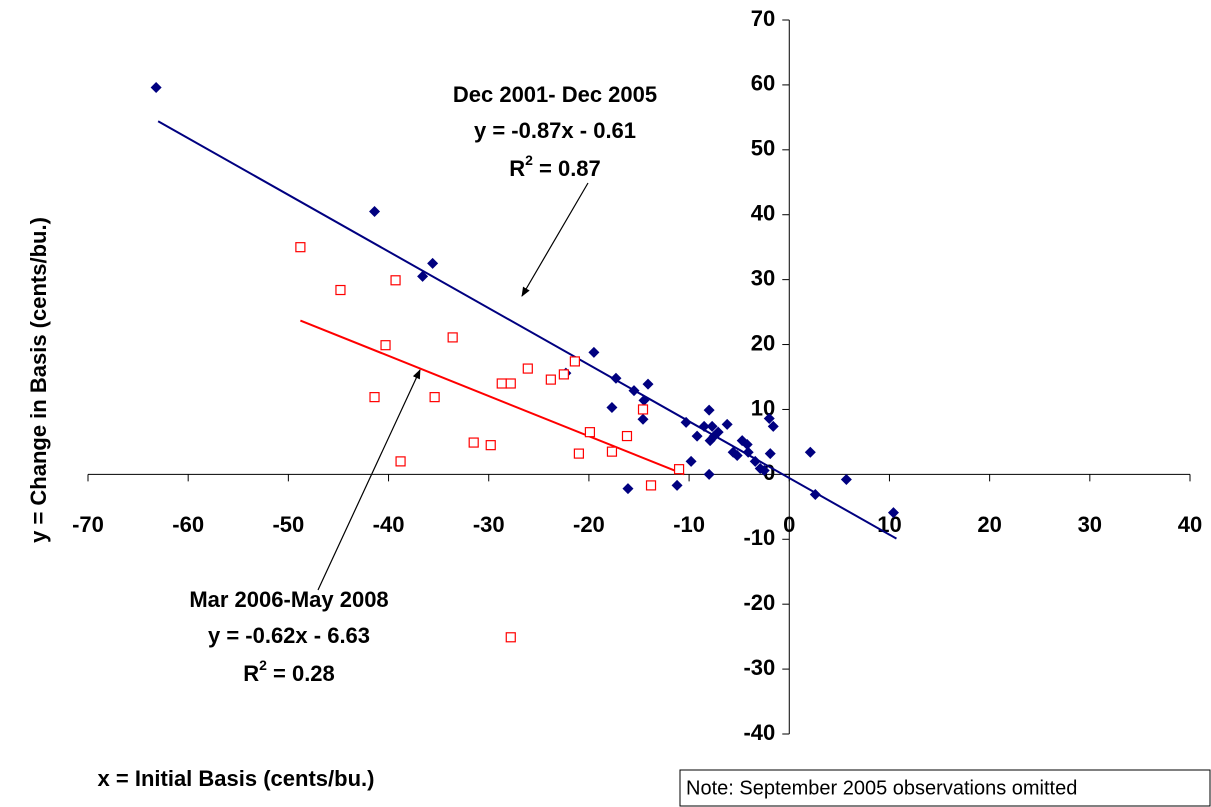  I want to click on x-tick-label: 20, so click(989, 524).